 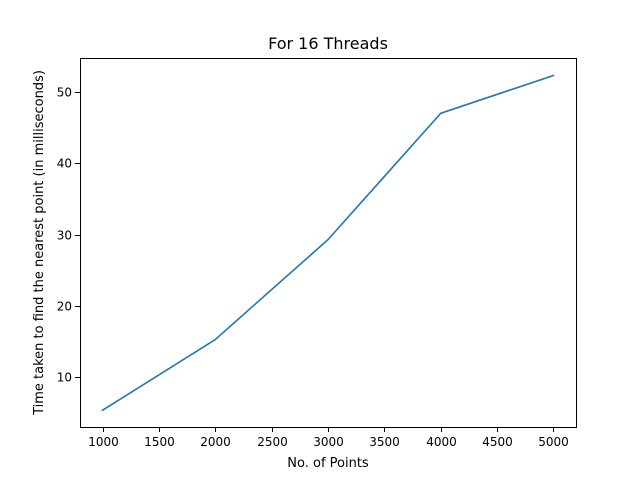 What do you see at coordinates (328, 43) in the screenshot?
I see `chart-title: For 16 Threads` at bounding box center [328, 43].